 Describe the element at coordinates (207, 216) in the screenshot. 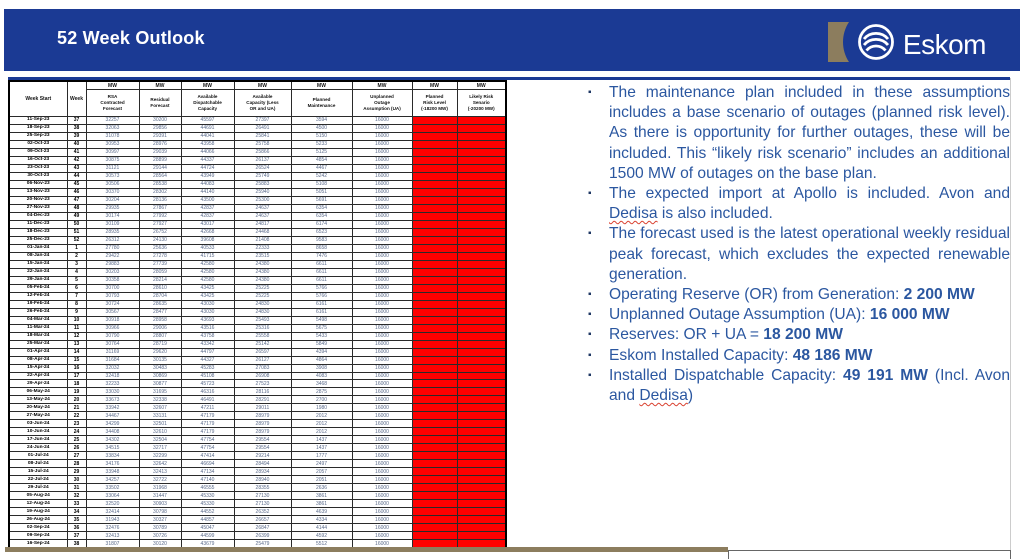

I see `value-cell: 42837` at that location.